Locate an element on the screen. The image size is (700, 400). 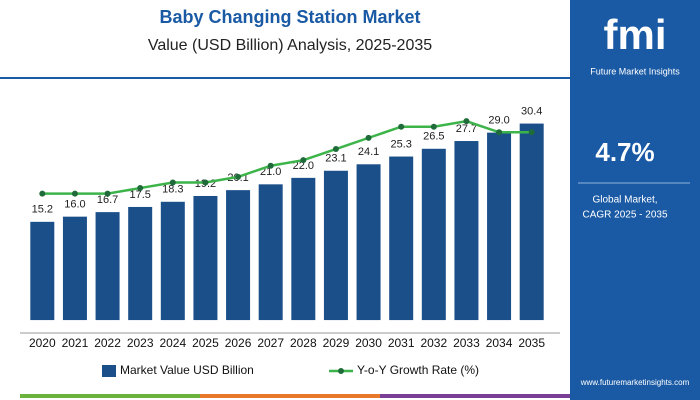
x-tick-label: 2032 is located at coordinates (433, 343).